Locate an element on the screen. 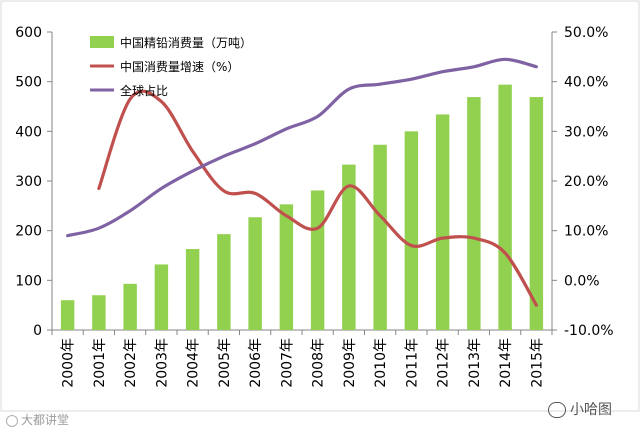 This screenshot has width=640, height=435. watermark-left-text: 大都讲堂 is located at coordinates (45, 420).